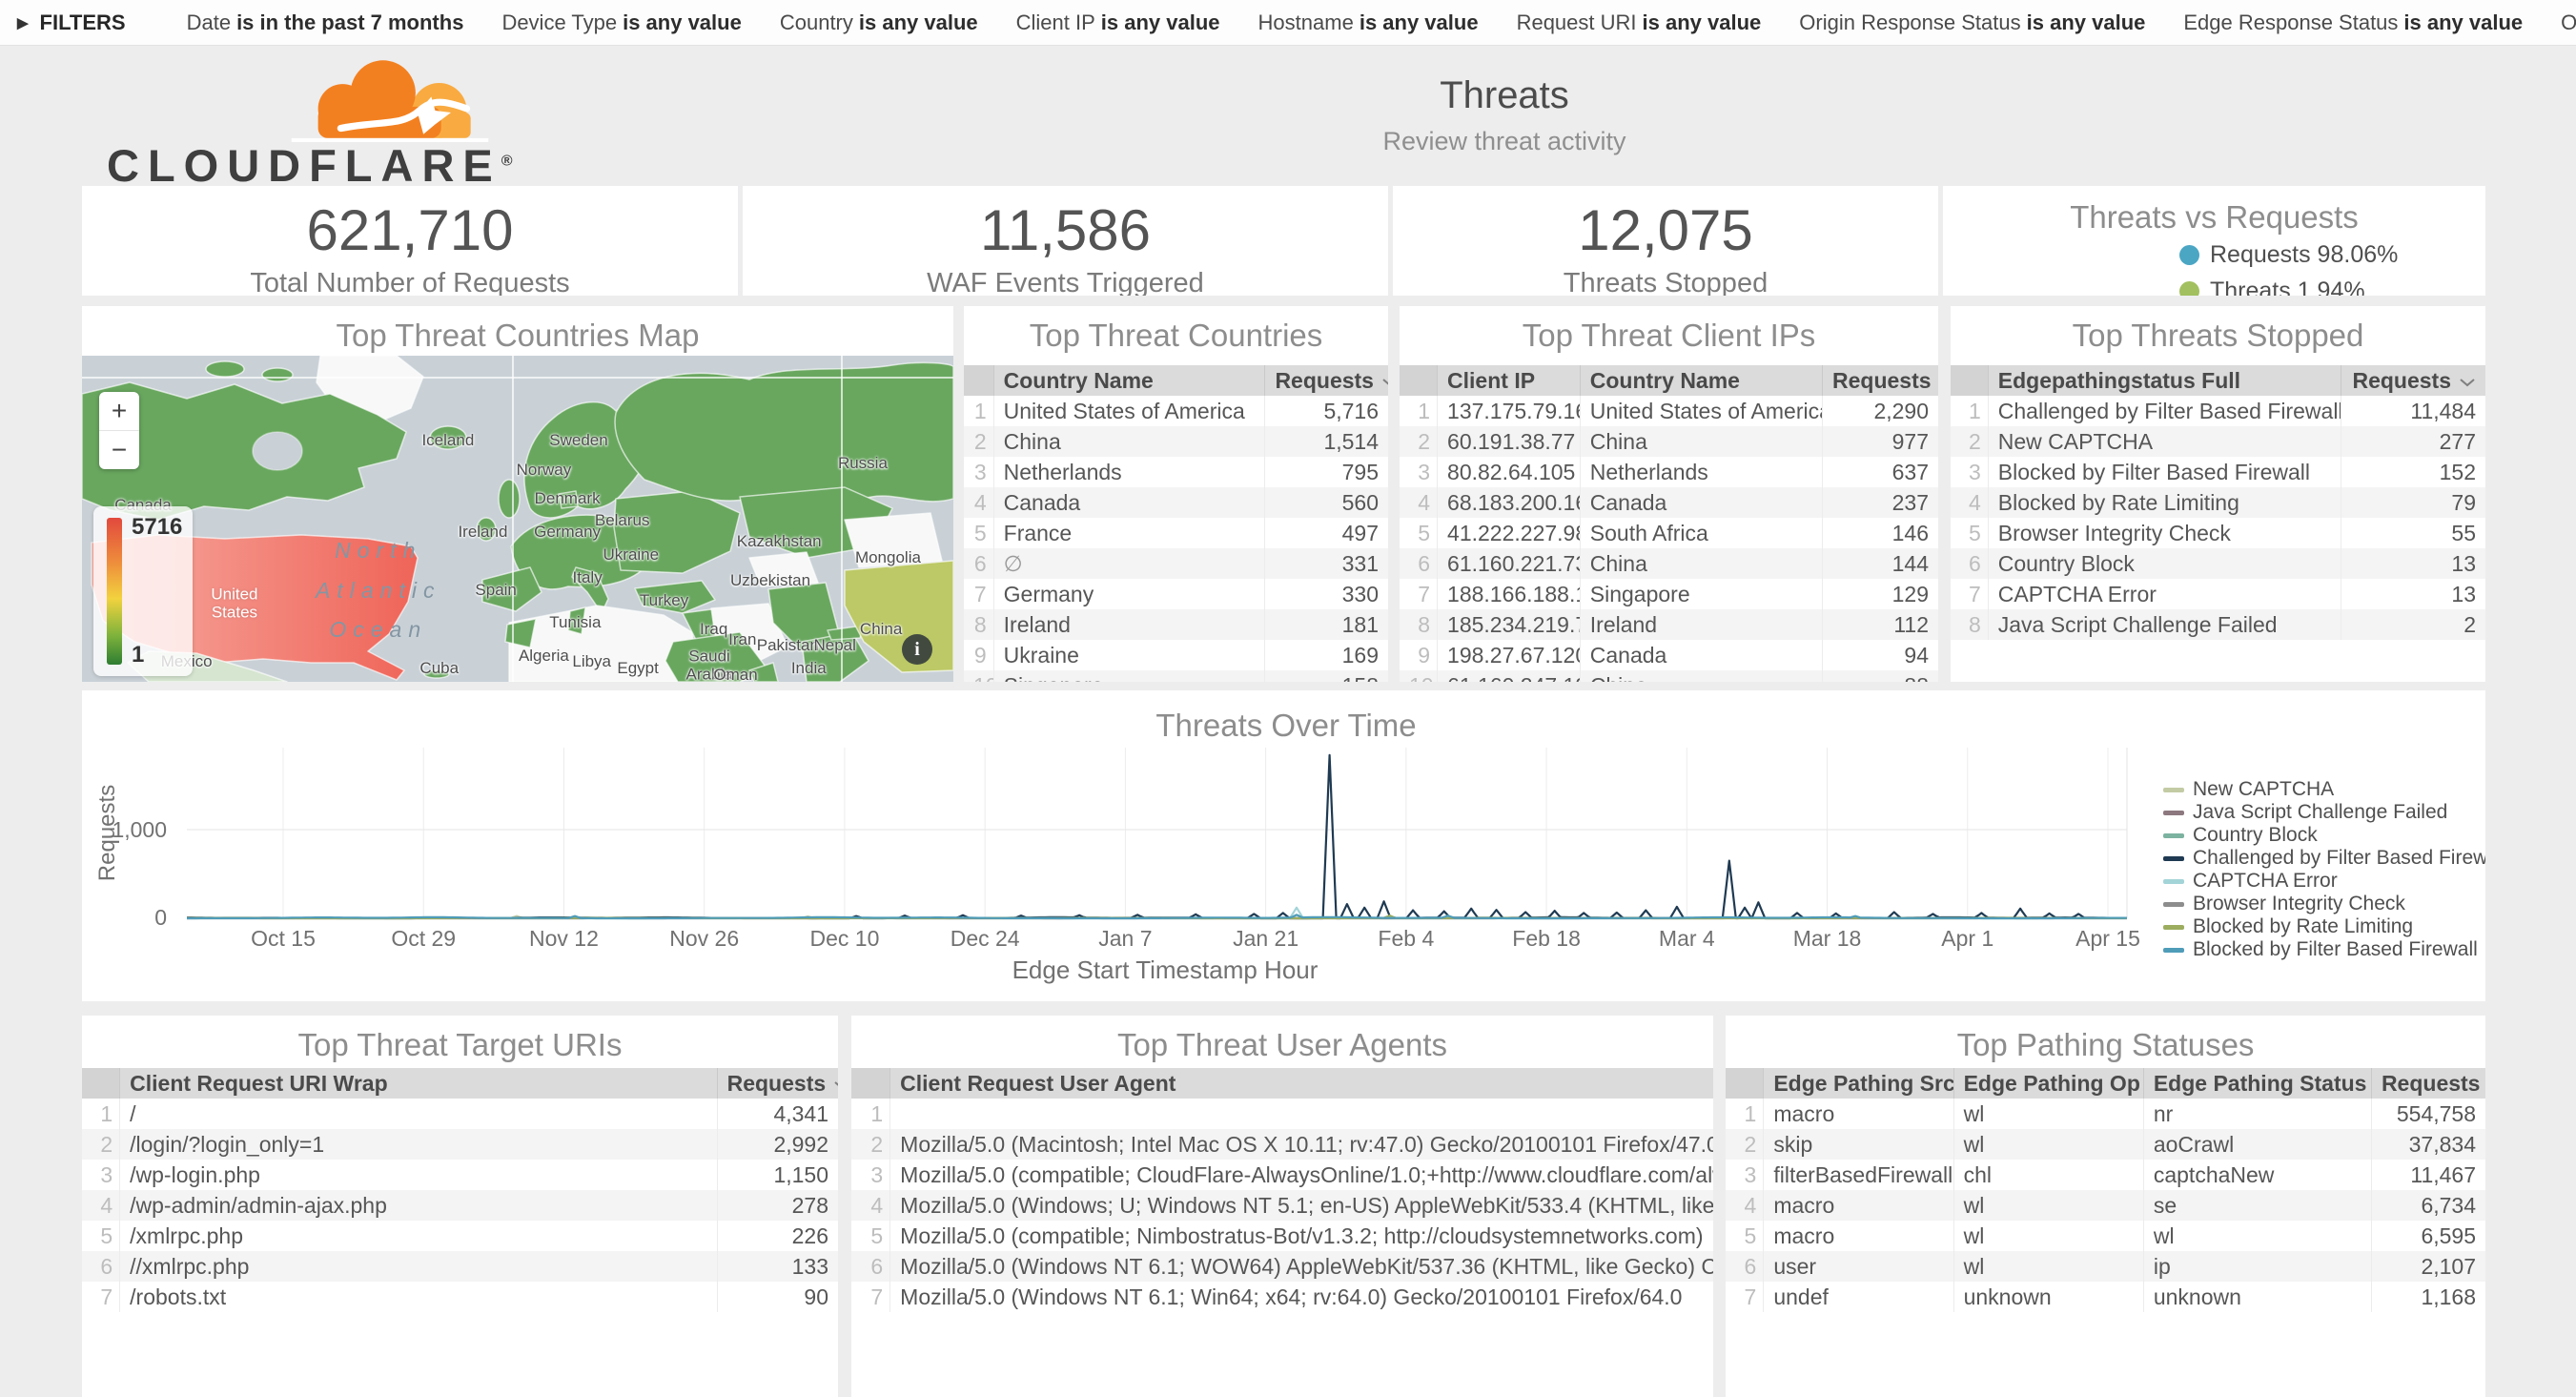 The width and height of the screenshot is (2576, 1397). What do you see at coordinates (835, 1085) in the screenshot?
I see `sort-chevron-icon` at bounding box center [835, 1085].